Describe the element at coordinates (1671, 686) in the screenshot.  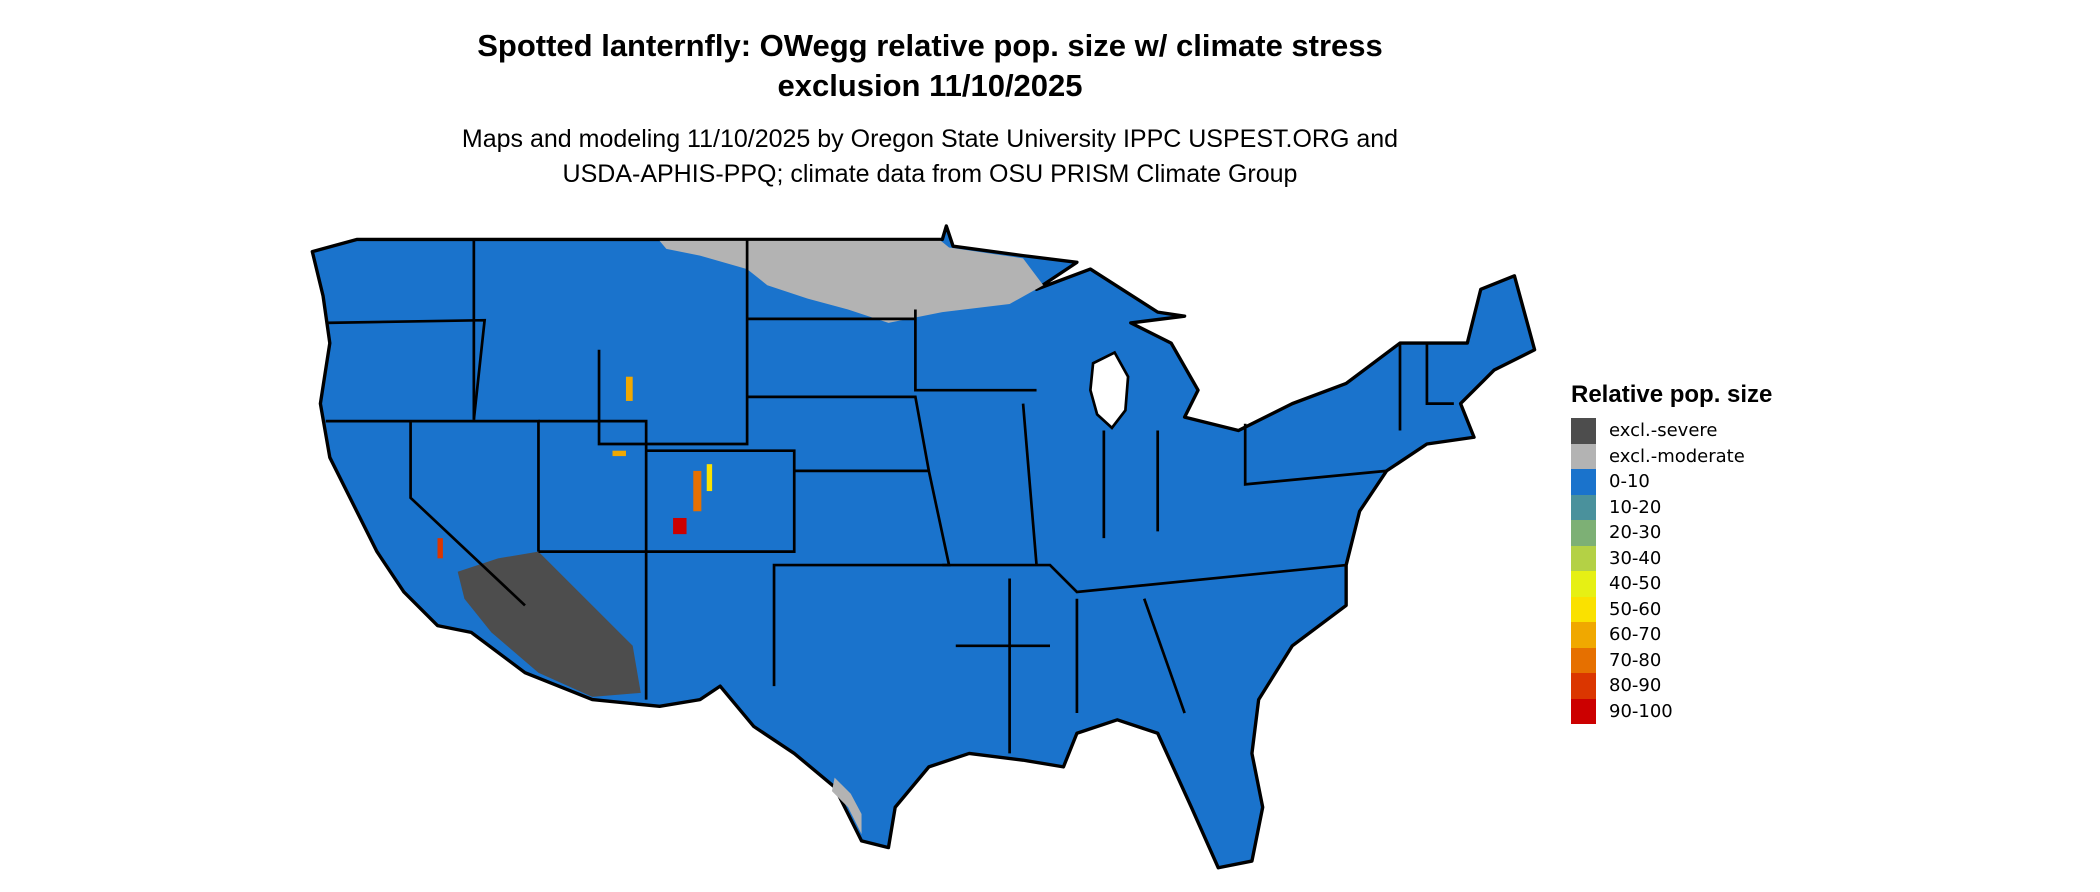
I see `legend-item: 80-90` at that location.